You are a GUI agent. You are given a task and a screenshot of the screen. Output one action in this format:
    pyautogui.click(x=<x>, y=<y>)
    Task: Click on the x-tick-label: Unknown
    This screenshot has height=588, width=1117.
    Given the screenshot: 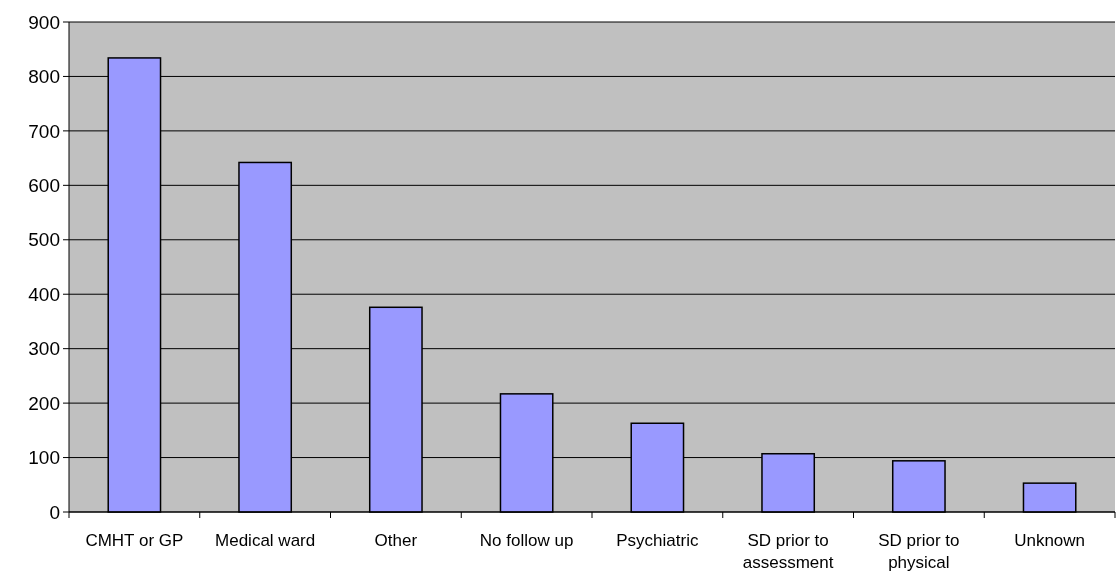 What is the action you would take?
    pyautogui.click(x=1050, y=540)
    